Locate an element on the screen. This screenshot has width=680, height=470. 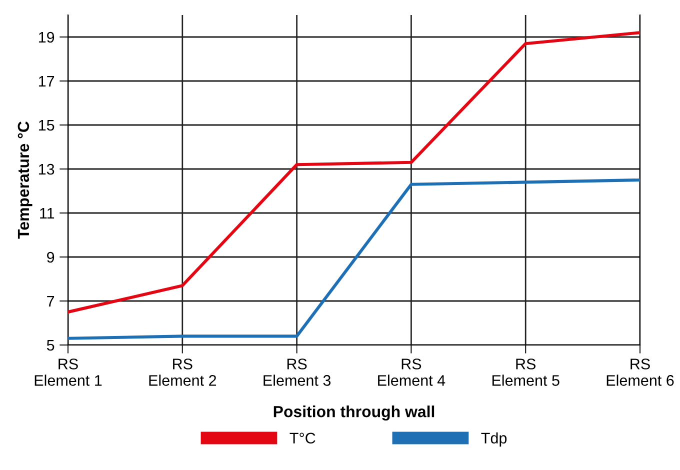
x-tick-label: RS Element 5 is located at coordinates (526, 372).